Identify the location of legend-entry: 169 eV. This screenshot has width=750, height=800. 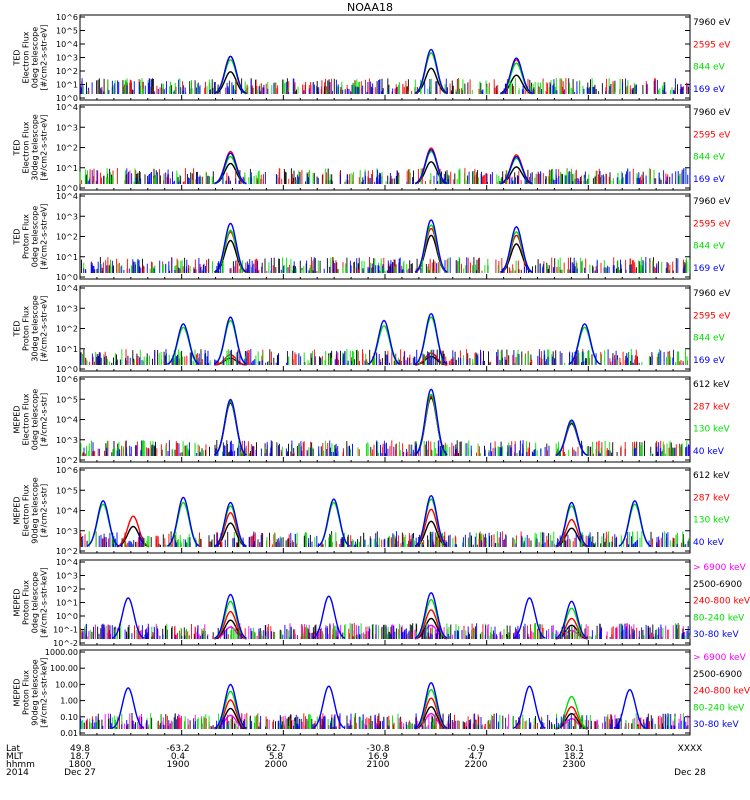
(709, 361).